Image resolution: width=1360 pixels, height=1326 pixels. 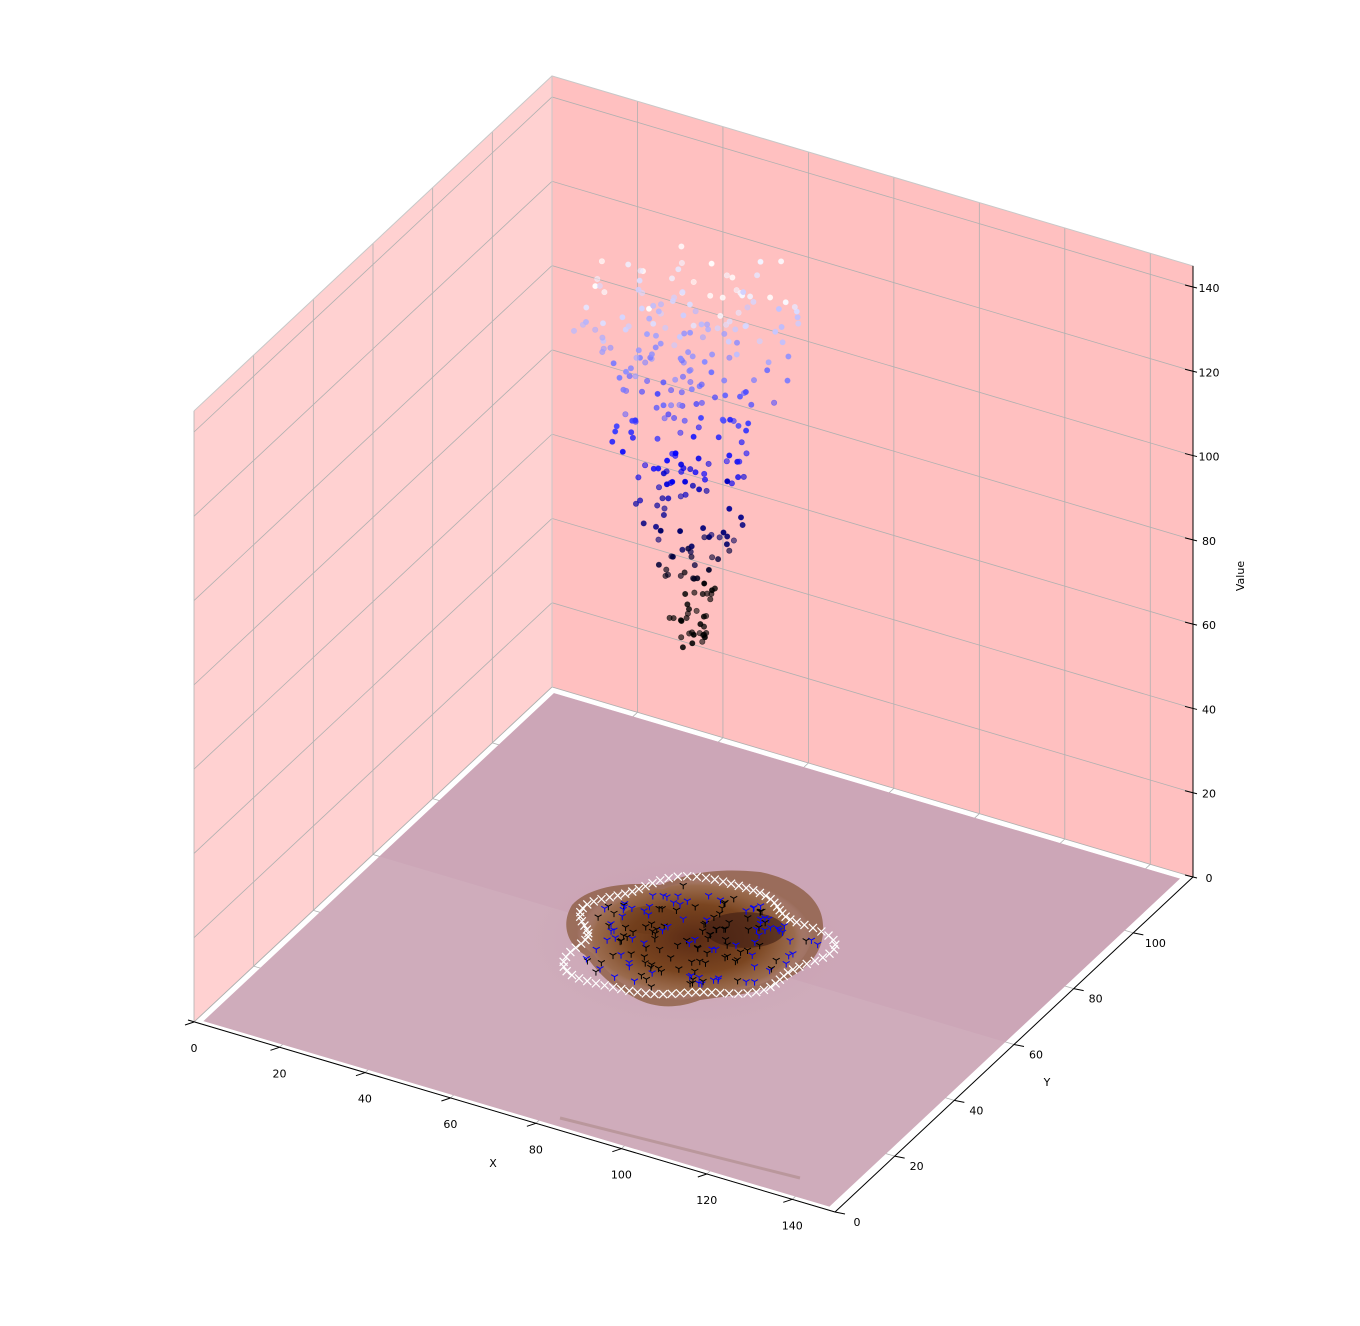 What do you see at coordinates (450, 1124) in the screenshot?
I see `x-tick-label: 60` at bounding box center [450, 1124].